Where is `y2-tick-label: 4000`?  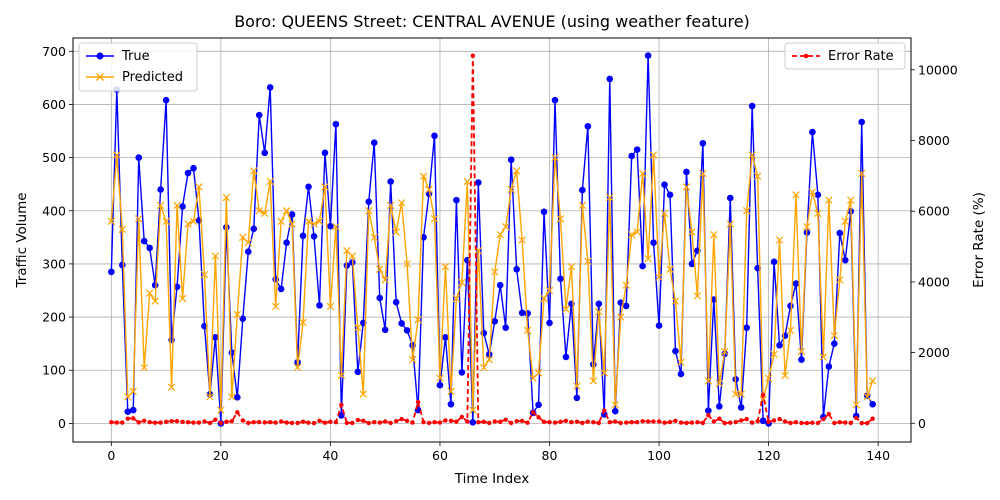 y2-tick-label: 4000 is located at coordinates (934, 281).